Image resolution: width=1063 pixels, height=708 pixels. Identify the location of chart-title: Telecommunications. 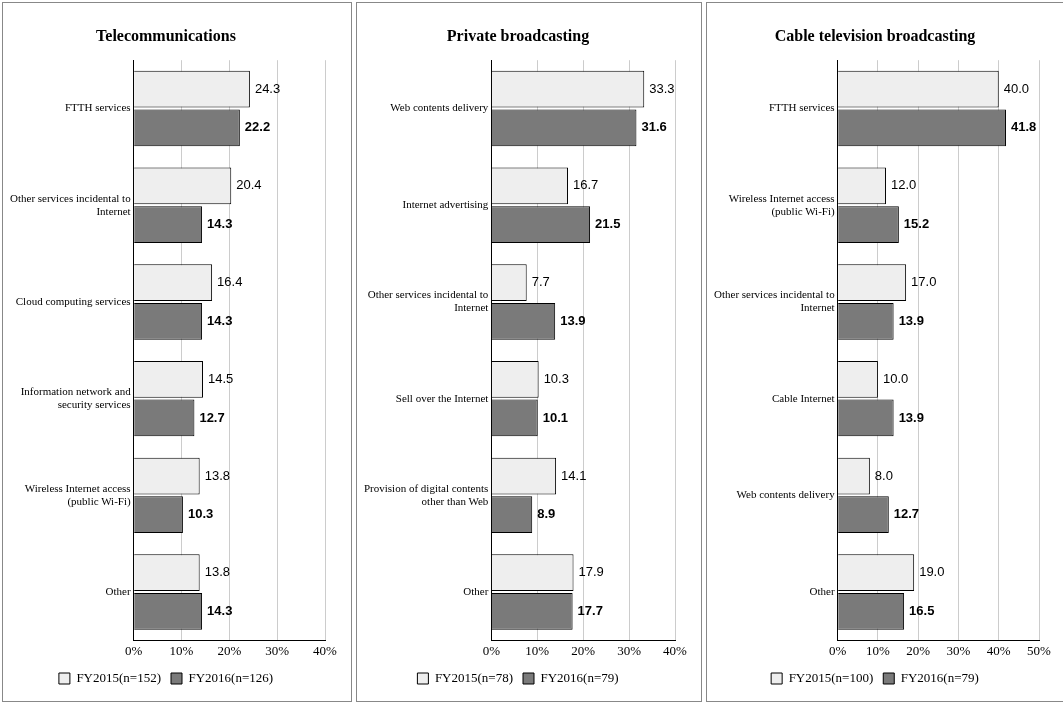
(166, 35).